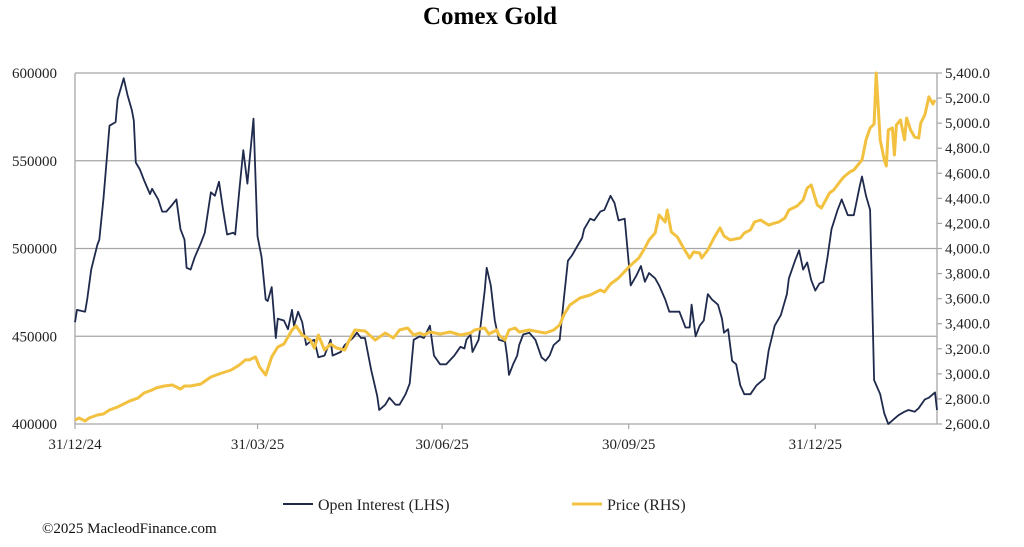 The width and height of the screenshot is (1024, 547). Describe the element at coordinates (628, 445) in the screenshot. I see `x-axis-tick-label: 30/09/25` at that location.